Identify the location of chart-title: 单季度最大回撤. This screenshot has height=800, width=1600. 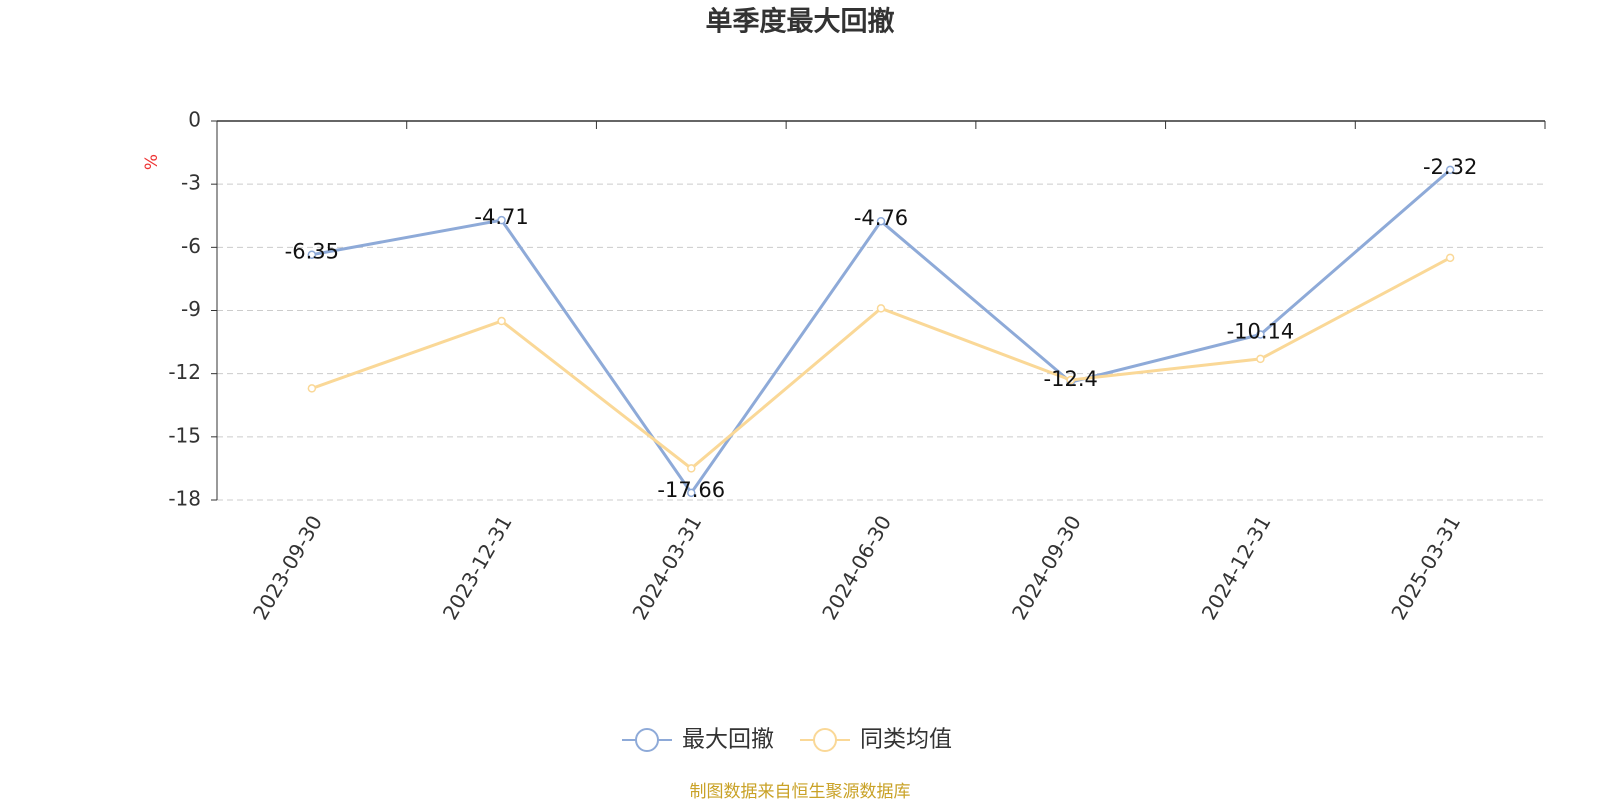
(800, 22).